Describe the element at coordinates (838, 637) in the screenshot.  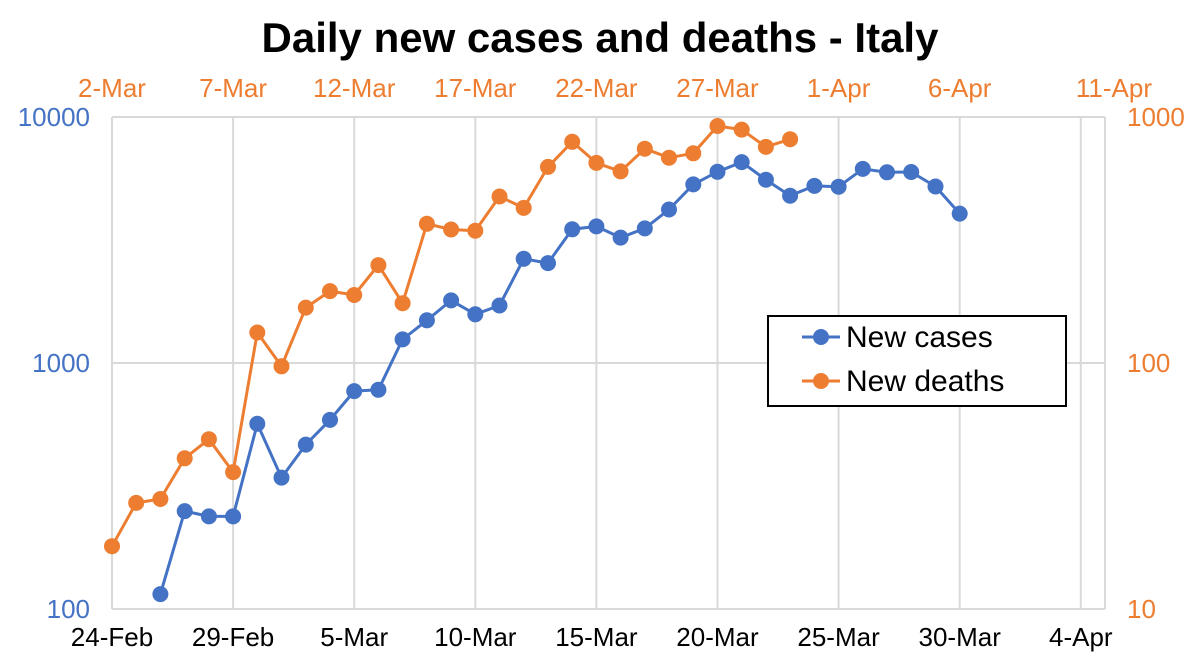
I see `x-bottom-tick-label: 25-Mar` at that location.